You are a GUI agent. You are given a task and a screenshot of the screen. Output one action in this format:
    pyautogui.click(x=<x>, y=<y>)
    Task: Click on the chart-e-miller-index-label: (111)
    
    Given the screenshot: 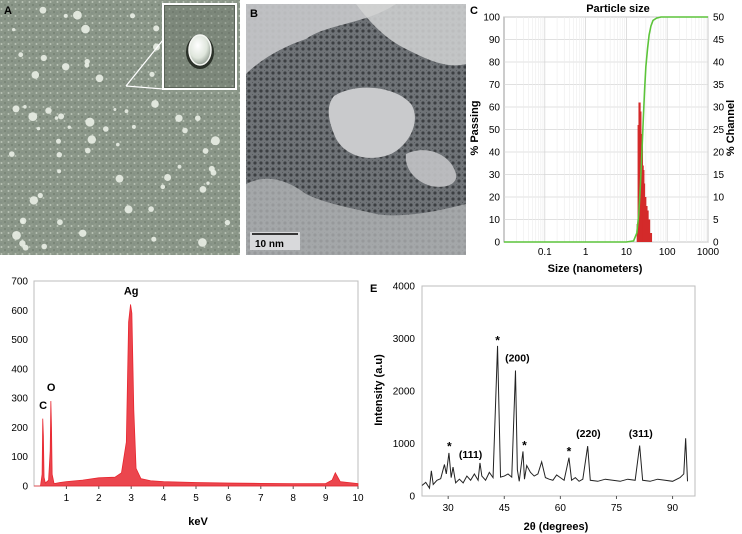 What is the action you would take?
    pyautogui.click(x=470, y=455)
    